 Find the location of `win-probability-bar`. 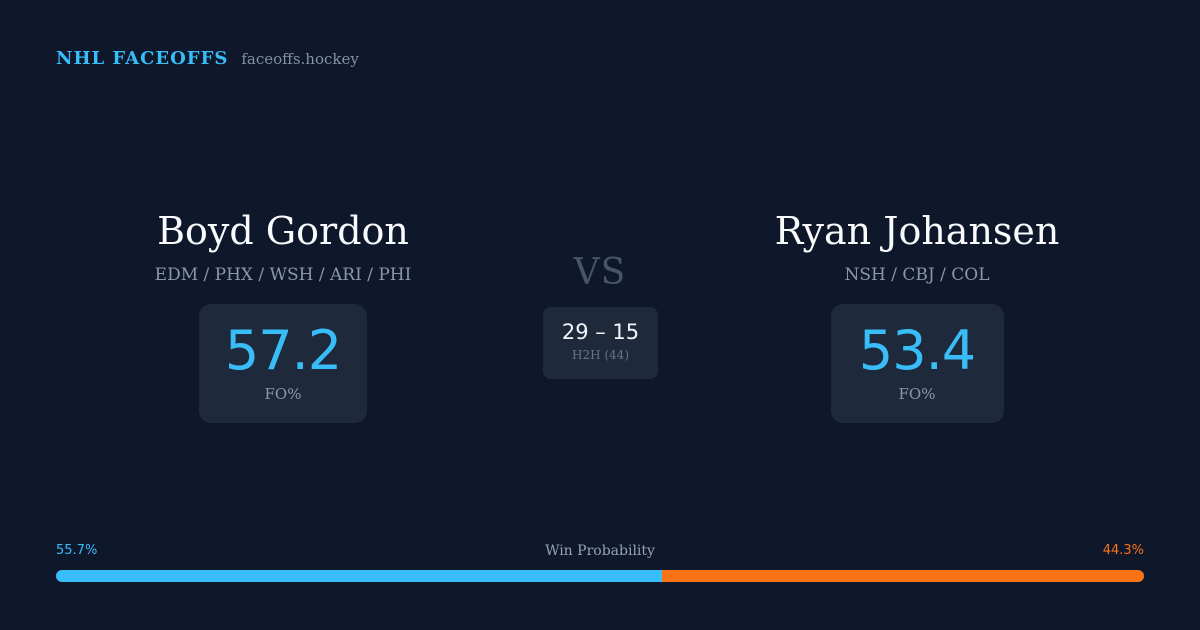

win-probability-bar is located at coordinates (600, 576).